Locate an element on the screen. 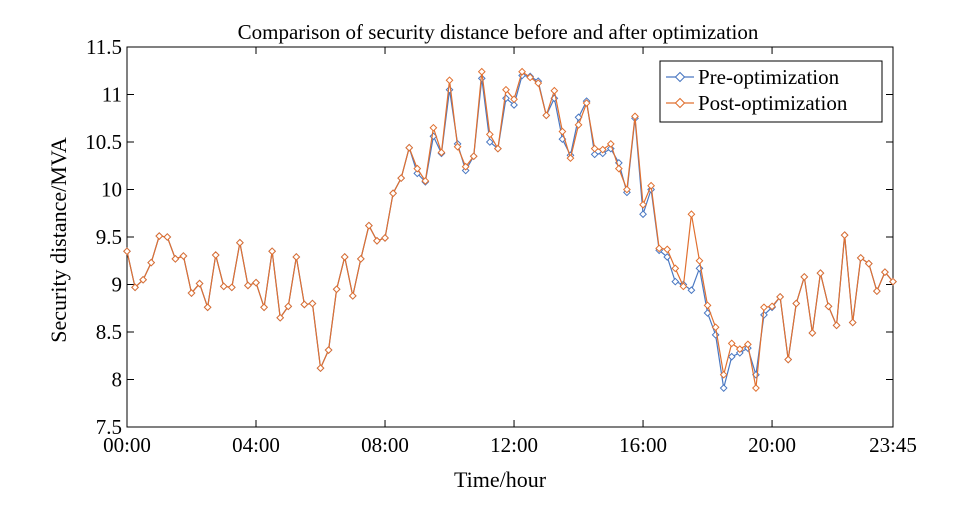  x-tick-label: 04:00 is located at coordinates (256, 445).